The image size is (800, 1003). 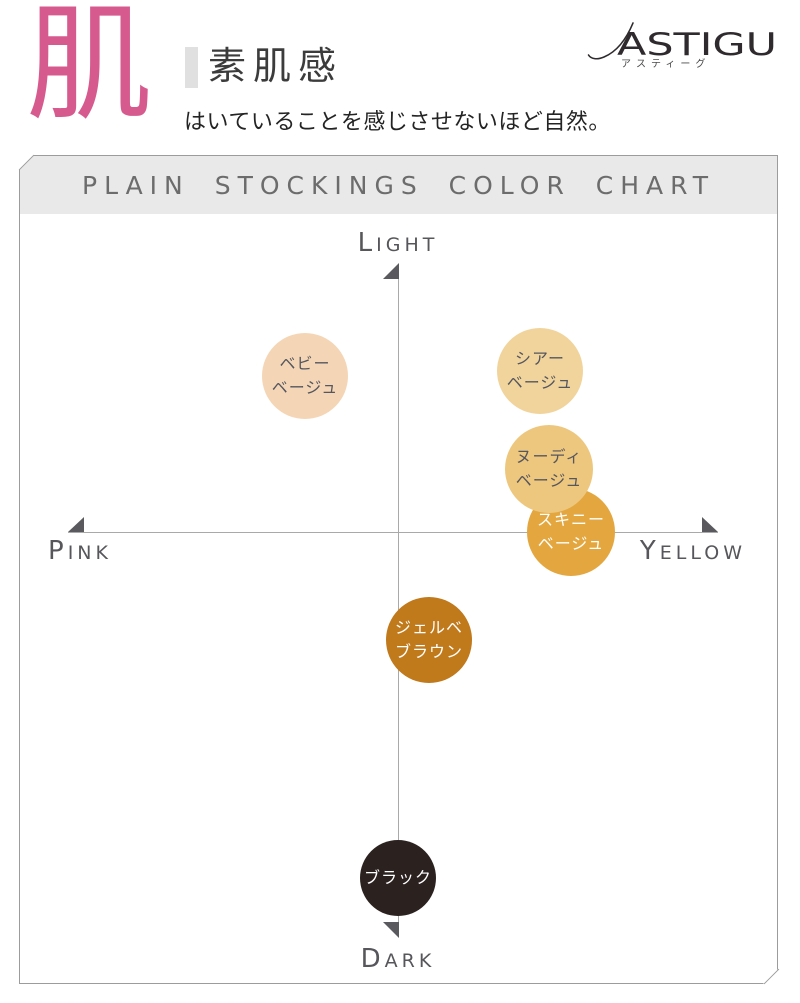 I want to click on color-dot-label-line: ブラウン, so click(x=428, y=651).